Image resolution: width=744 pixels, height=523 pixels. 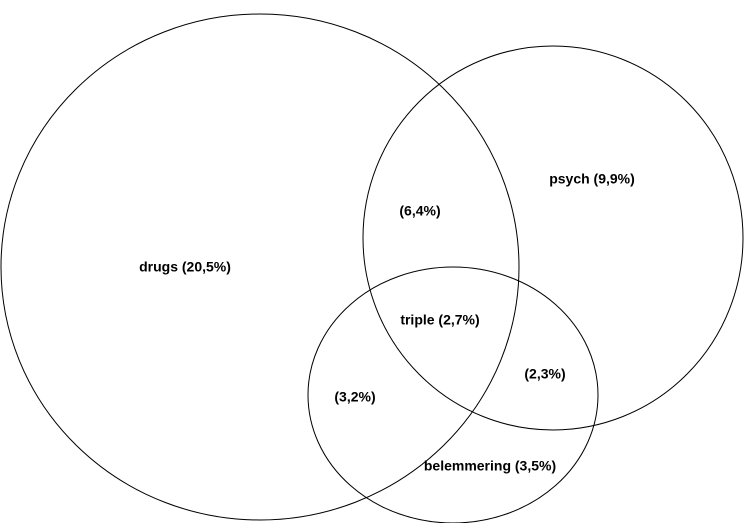 I want to click on region-label: triple (2,7%), so click(x=439, y=320).